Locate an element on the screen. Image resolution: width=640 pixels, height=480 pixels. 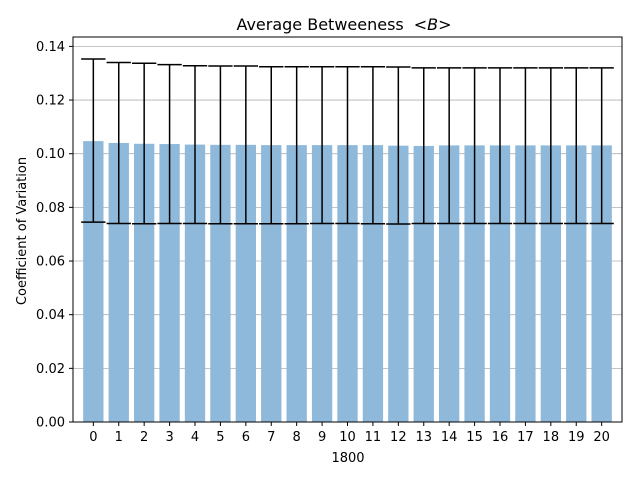
x-tick-label: 1 is located at coordinates (119, 437).